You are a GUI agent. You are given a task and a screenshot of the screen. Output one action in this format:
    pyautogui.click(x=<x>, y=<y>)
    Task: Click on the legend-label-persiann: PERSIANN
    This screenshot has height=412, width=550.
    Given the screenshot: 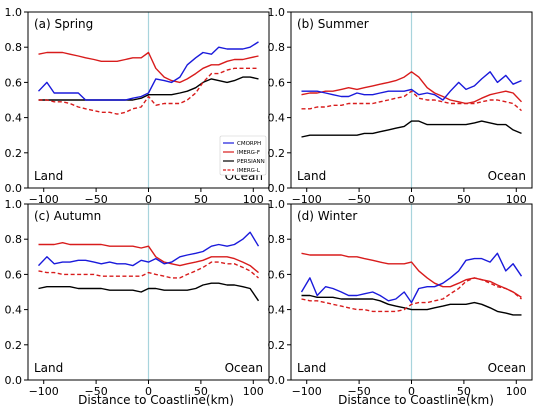 What is the action you would take?
    pyautogui.click(x=251, y=162)
    